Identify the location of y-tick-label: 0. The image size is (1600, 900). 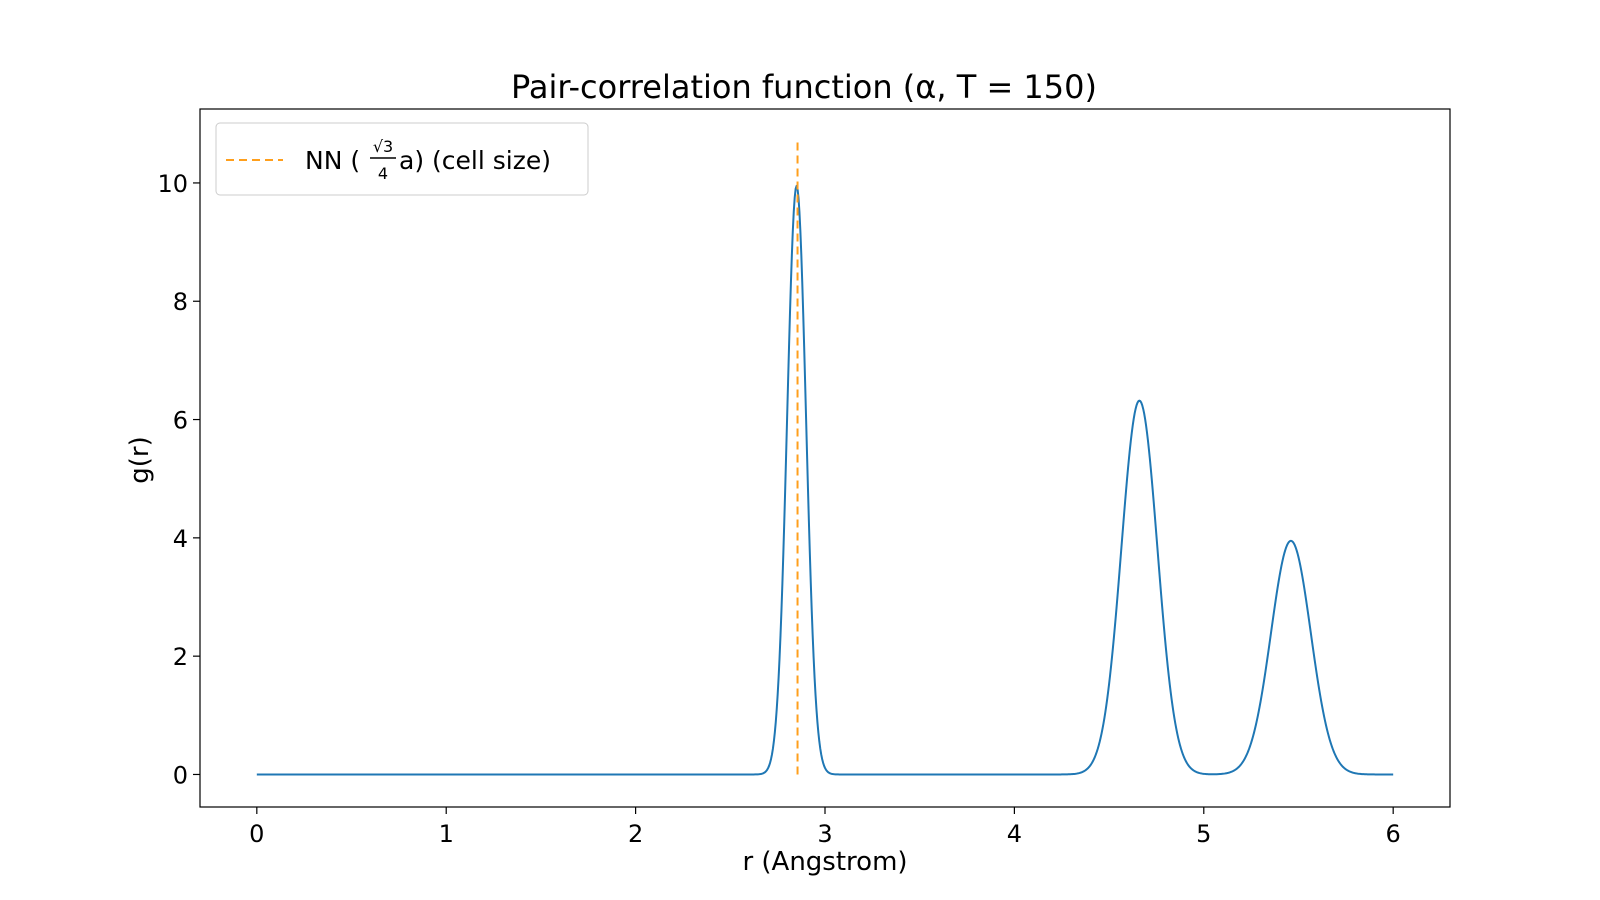
(180, 775).